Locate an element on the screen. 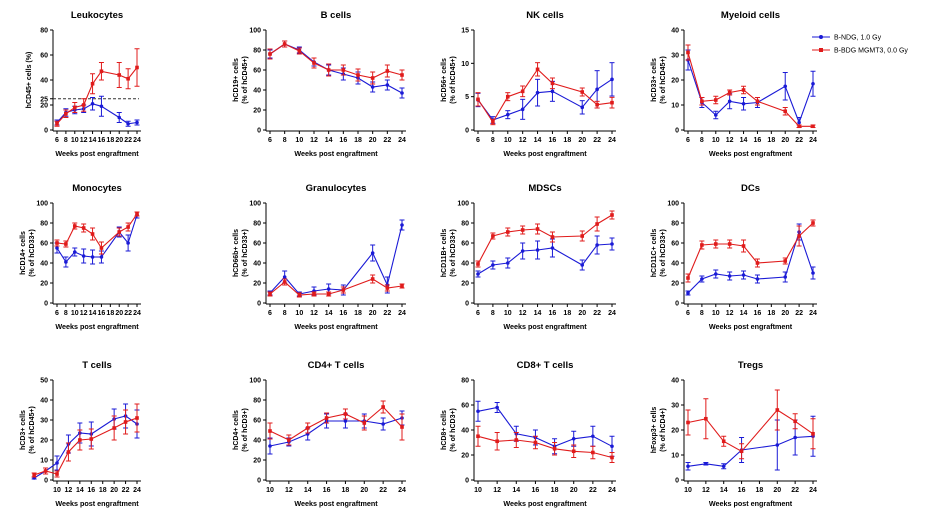 This screenshot has width=926, height=520. y-axis-label: (% of hCD3+) is located at coordinates (453, 430).